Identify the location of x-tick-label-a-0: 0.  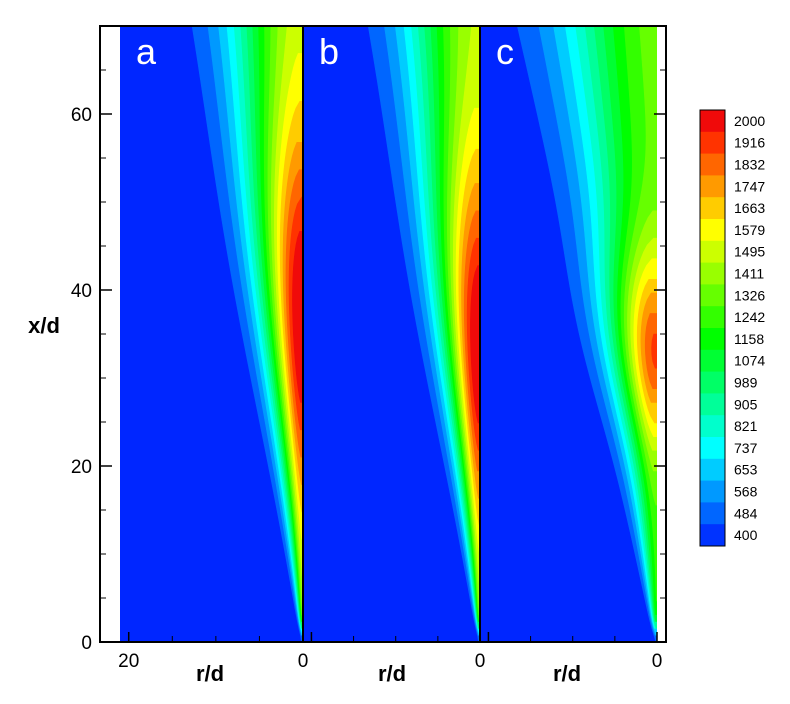
(303, 661).